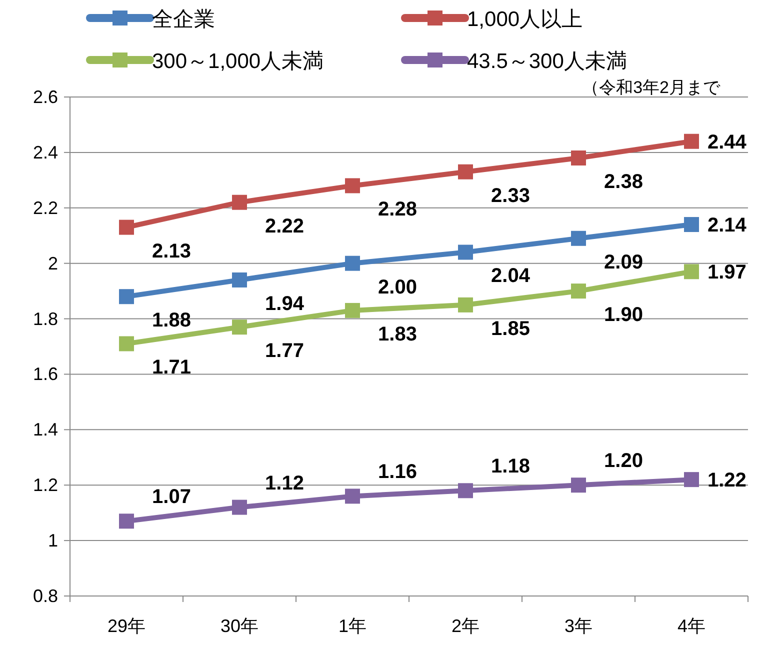 Image resolution: width=780 pixels, height=645 pixels. Describe the element at coordinates (45, 318) in the screenshot. I see `y-tick-label: 1.8` at that location.